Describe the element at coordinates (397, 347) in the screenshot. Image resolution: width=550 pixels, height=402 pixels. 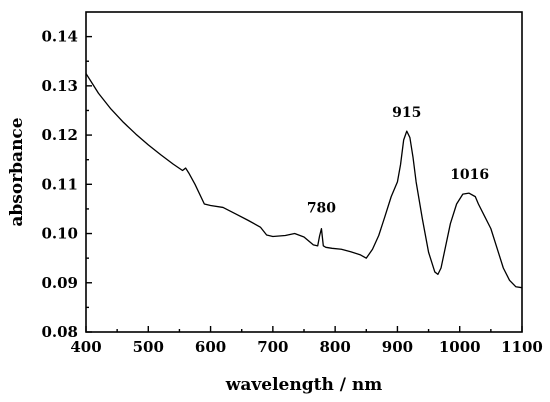
I see `x-tick-label: 900` at that location.